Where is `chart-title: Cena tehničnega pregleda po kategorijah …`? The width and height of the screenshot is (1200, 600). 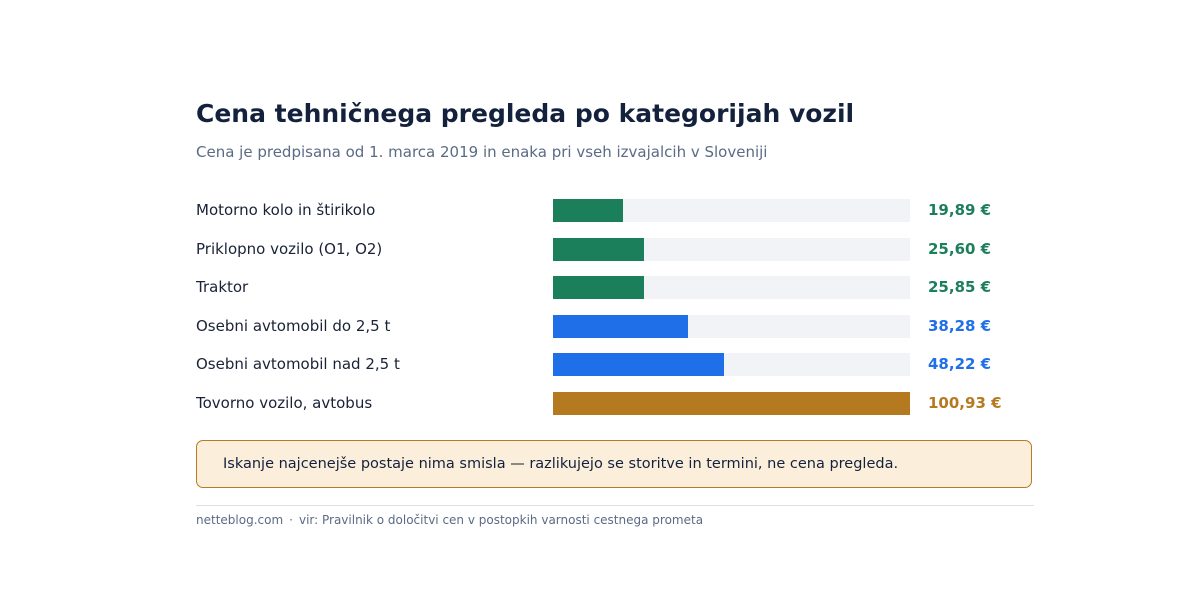
chart-title: Cena tehničnega pregleda po kategorijah … is located at coordinates (525, 113).